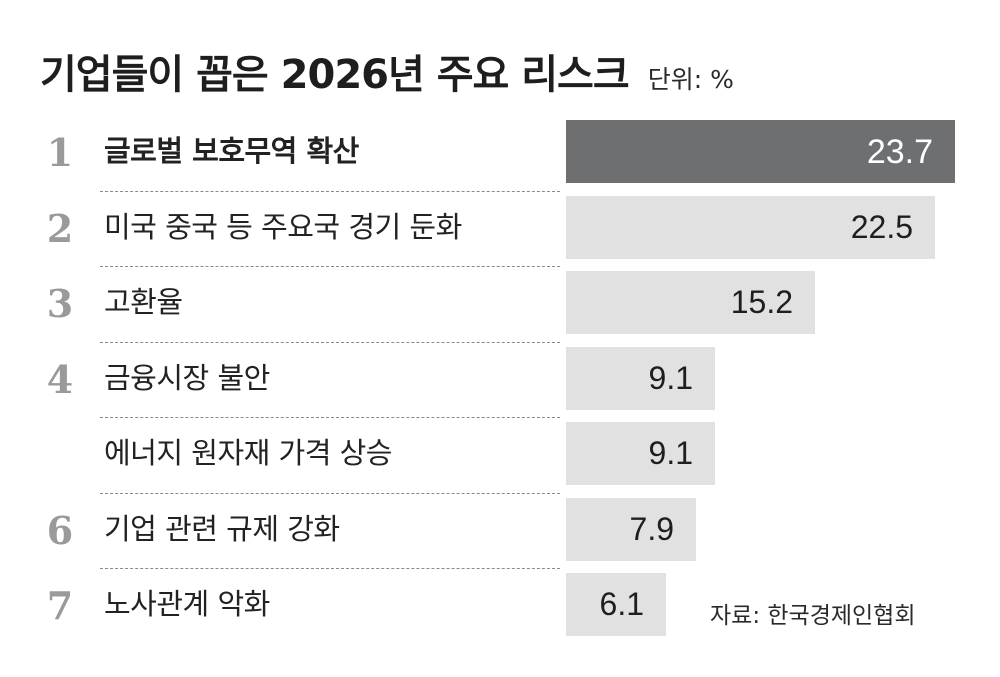 This screenshot has height=677, width=1000. Describe the element at coordinates (881, 226) in the screenshot. I see `value-label: 22.5` at that location.